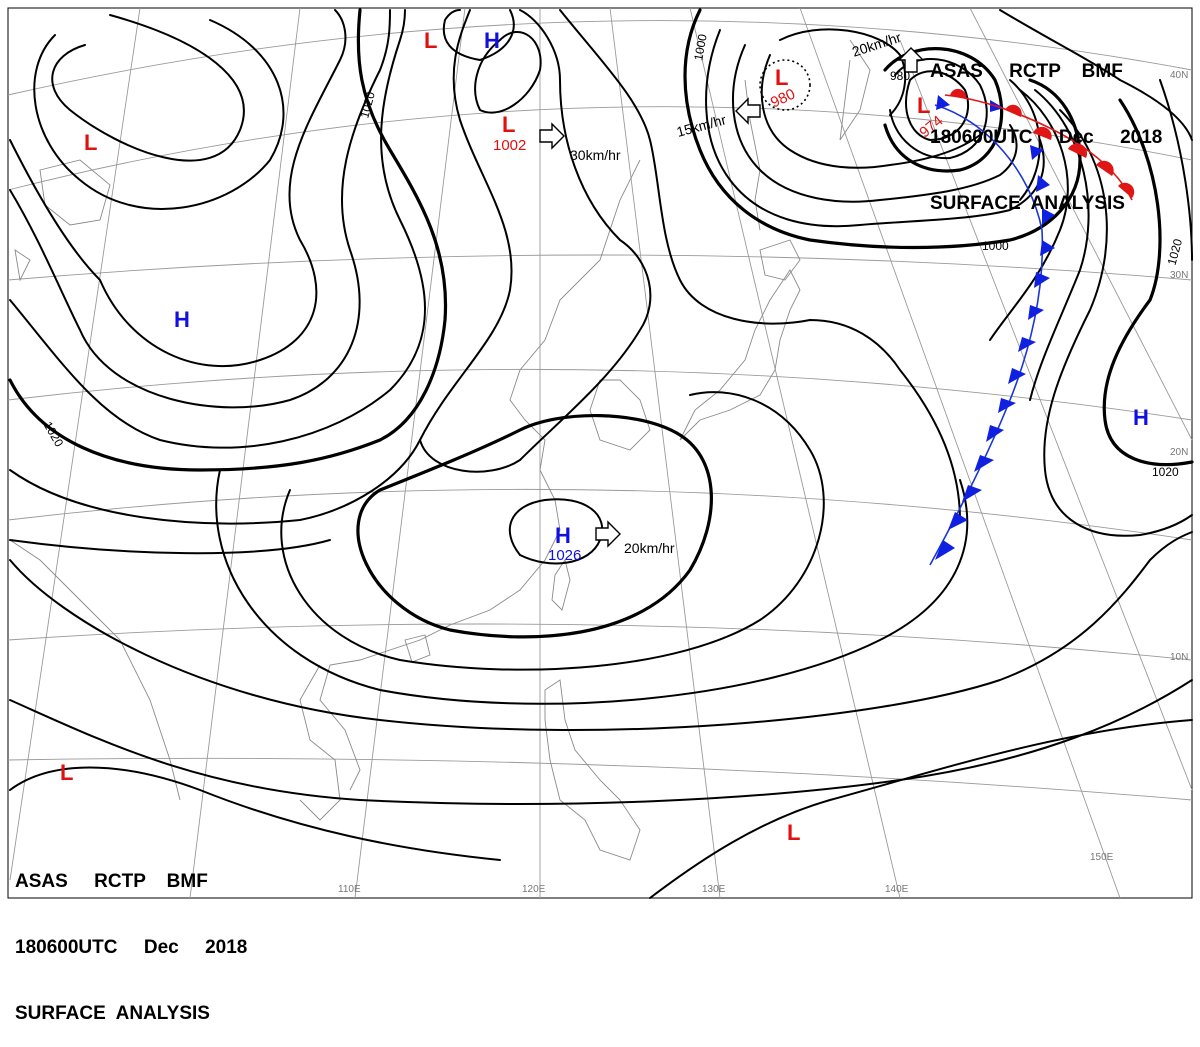 The image size is (1200, 1047). What do you see at coordinates (320, 742) in the screenshot?
I see `coastline-indochina` at bounding box center [320, 742].